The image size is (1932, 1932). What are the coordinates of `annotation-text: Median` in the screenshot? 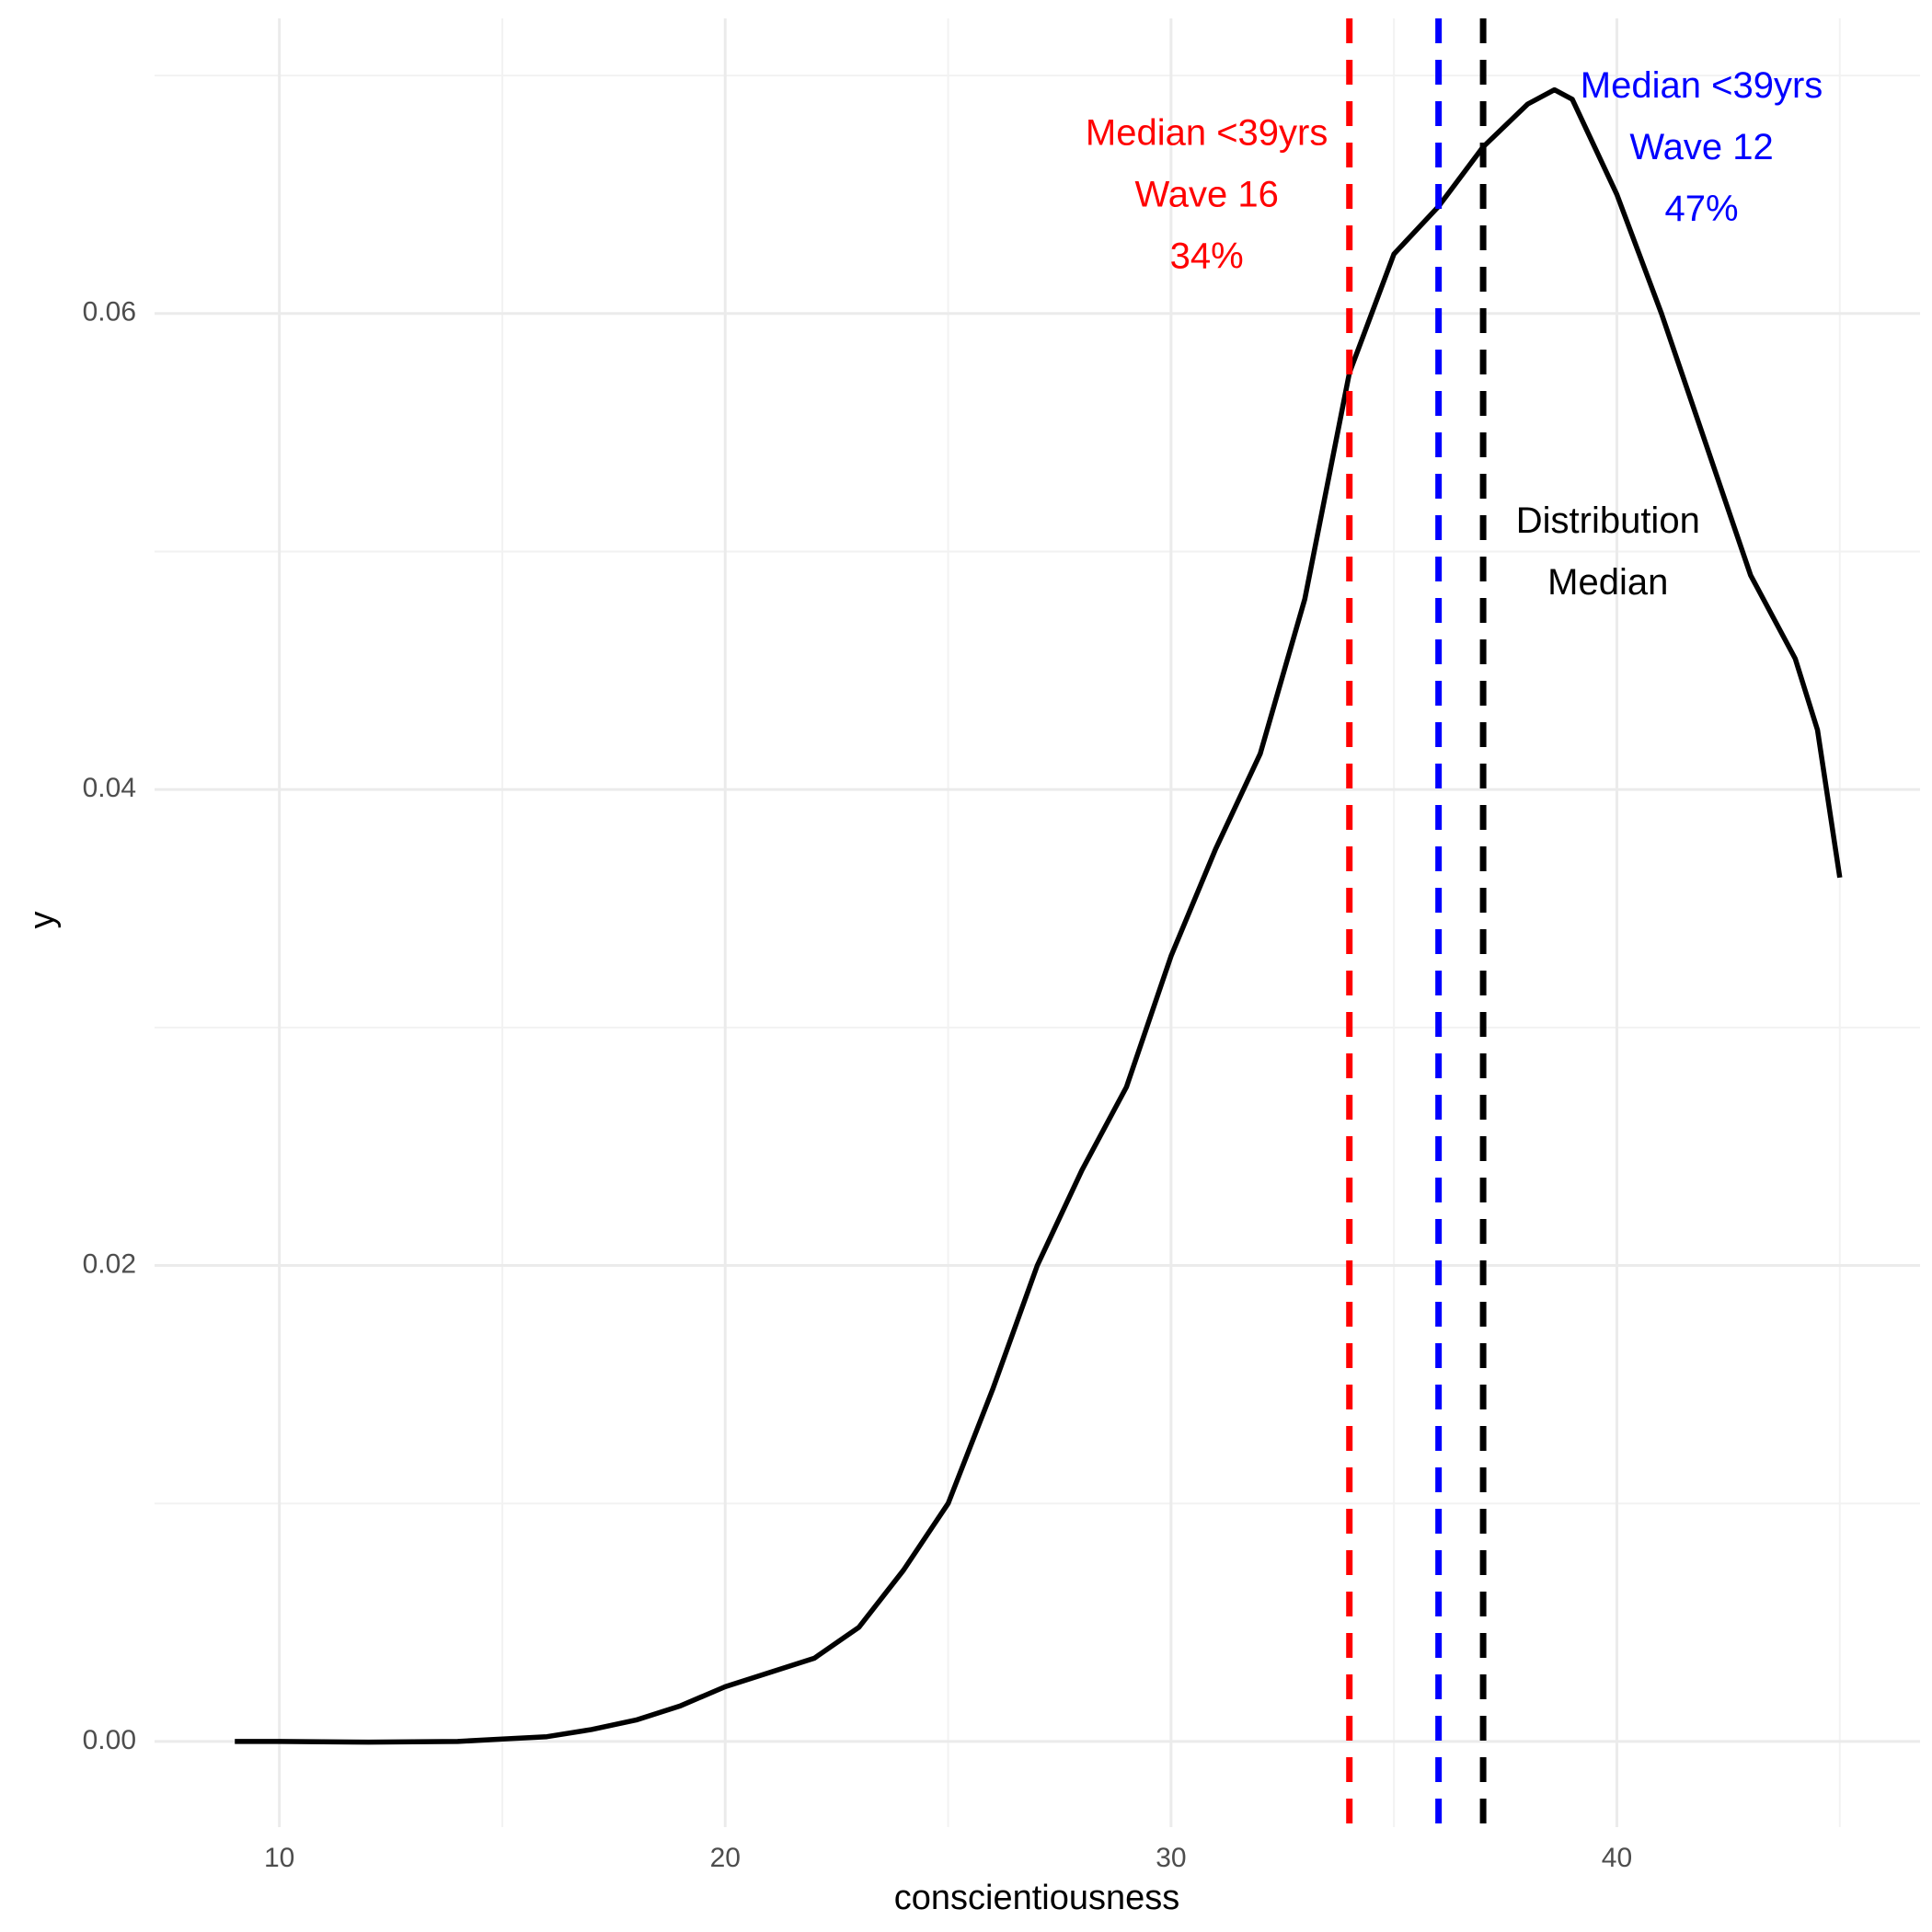 It's located at (1607, 582).